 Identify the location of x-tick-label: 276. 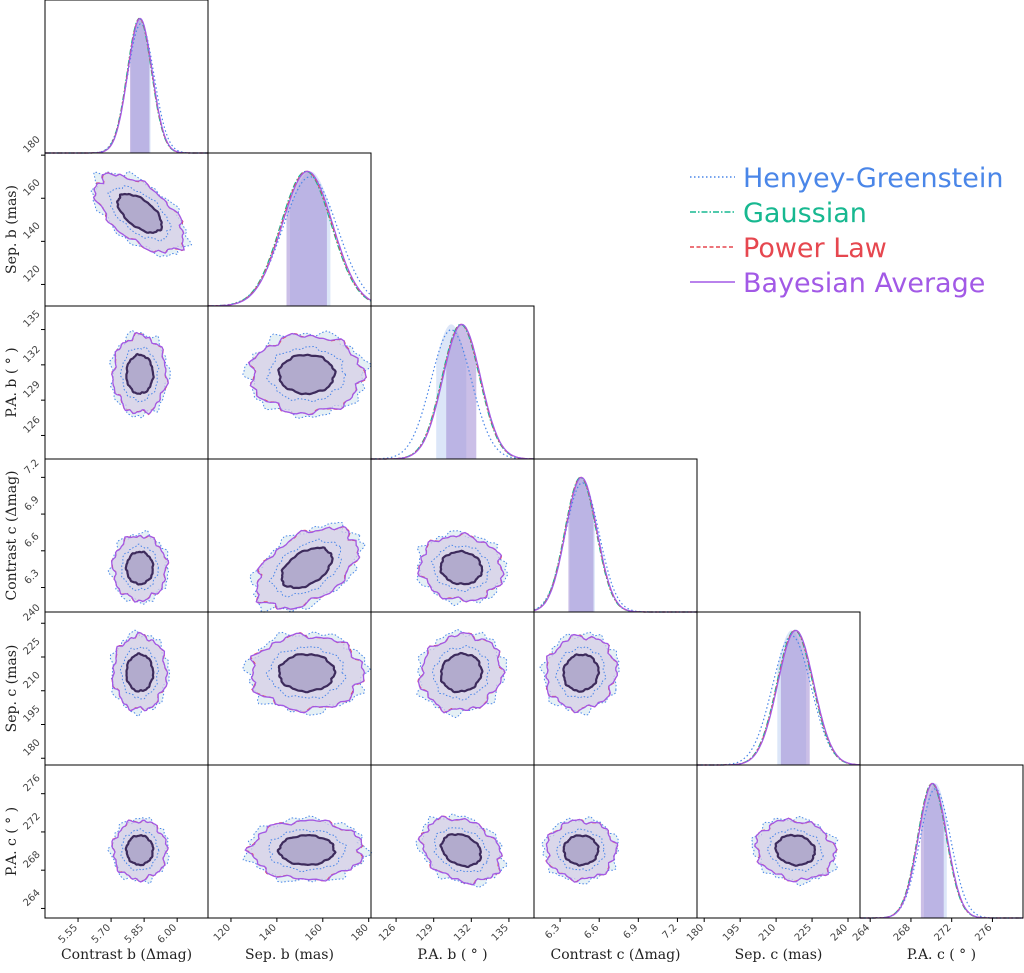
(983, 932).